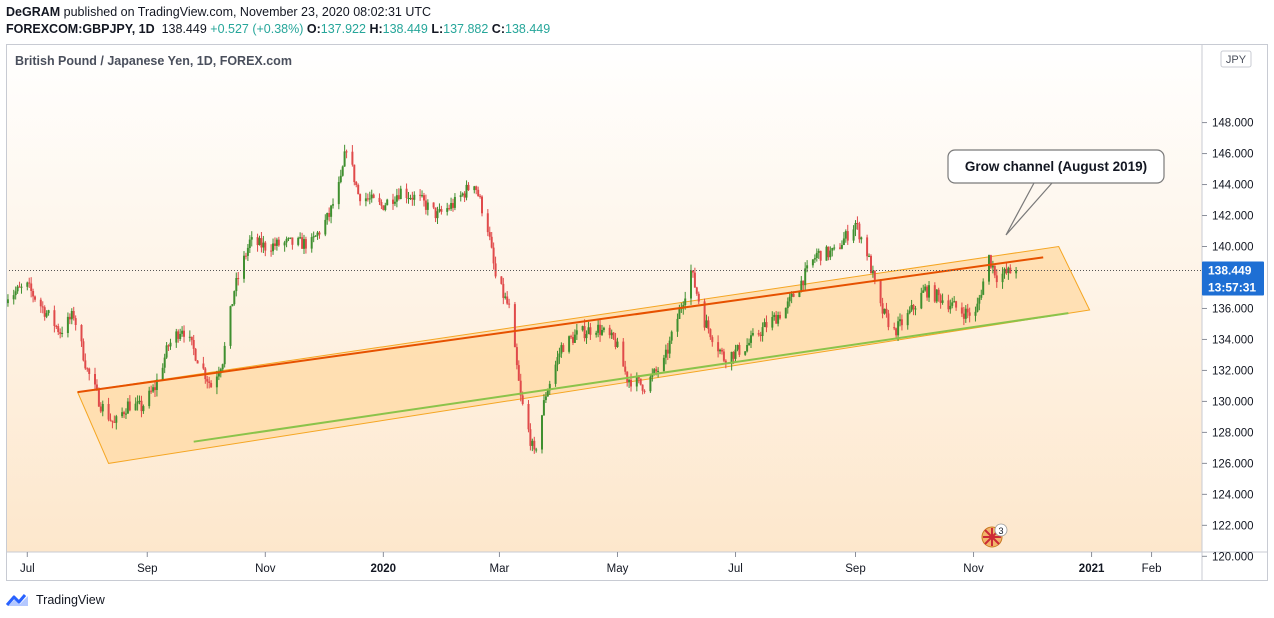 The image size is (1274, 618). Describe the element at coordinates (1092, 569) in the screenshot. I see `x-tick-label: 2021` at that location.